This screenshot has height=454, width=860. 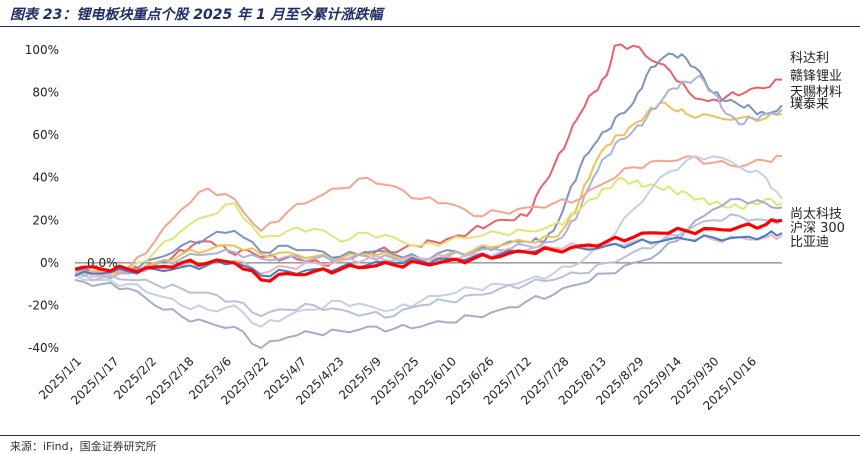 I want to click on footer-divider, so click(x=430, y=435).